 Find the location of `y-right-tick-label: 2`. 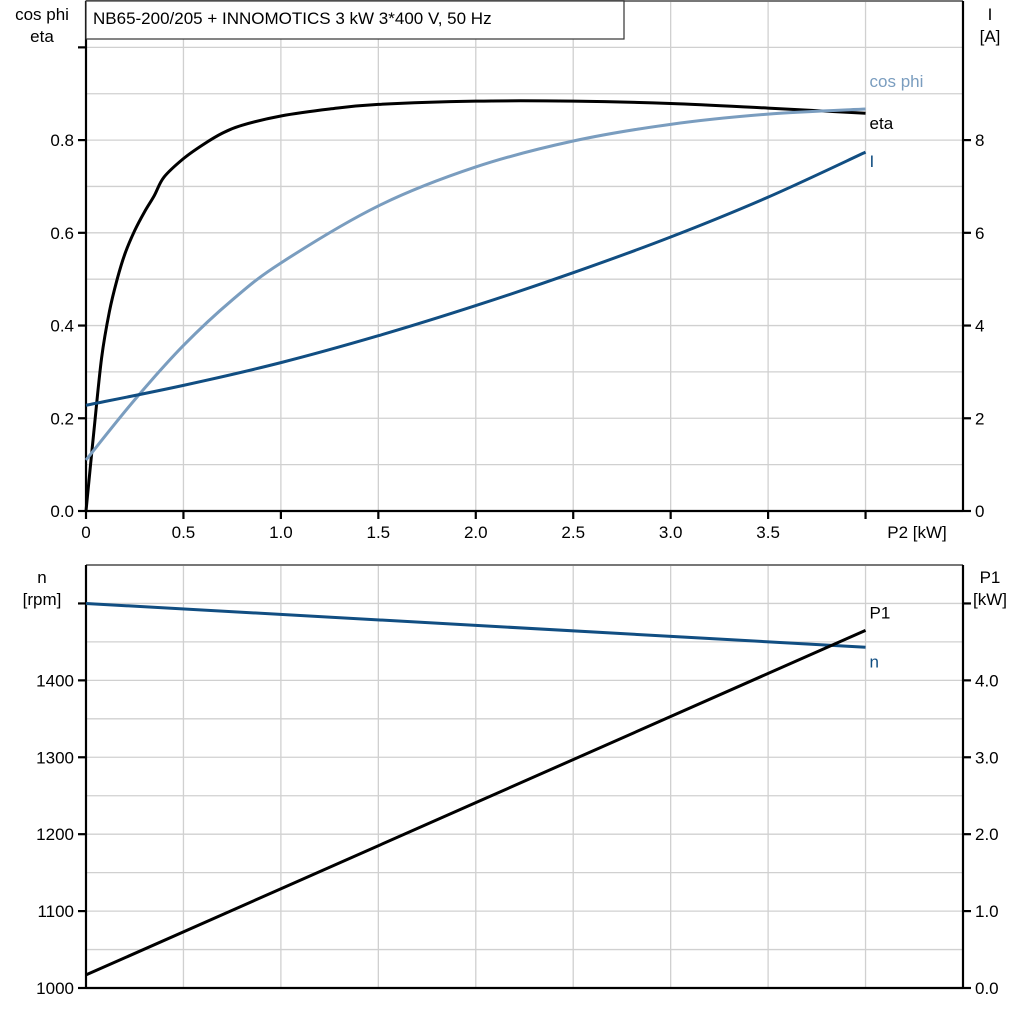

y-right-tick-label: 2 is located at coordinates (979, 418).